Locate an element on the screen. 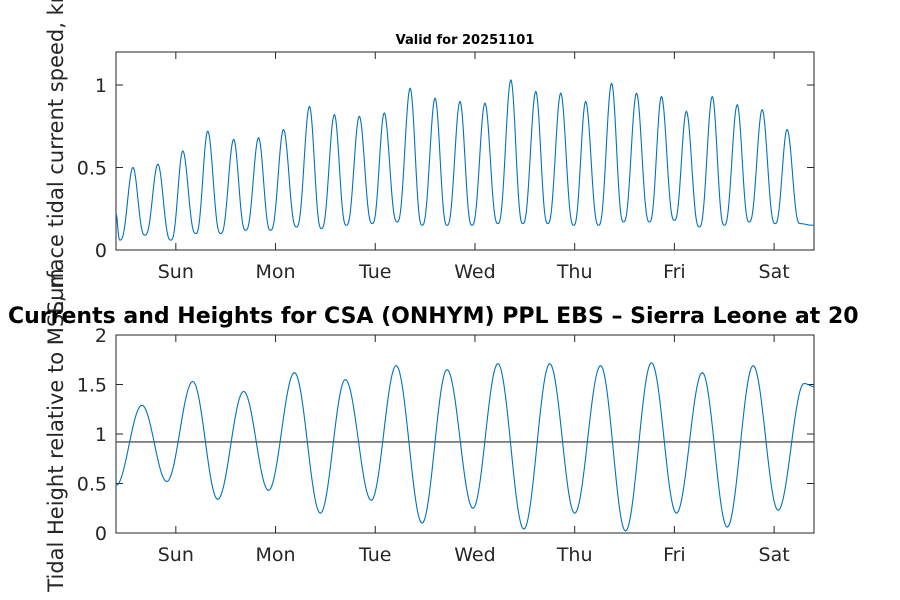 This screenshot has height=600, width=900. current-speed-x-tick-labels: Sun Mon Tue Wed Thu Fri Sat is located at coordinates (474, 272).